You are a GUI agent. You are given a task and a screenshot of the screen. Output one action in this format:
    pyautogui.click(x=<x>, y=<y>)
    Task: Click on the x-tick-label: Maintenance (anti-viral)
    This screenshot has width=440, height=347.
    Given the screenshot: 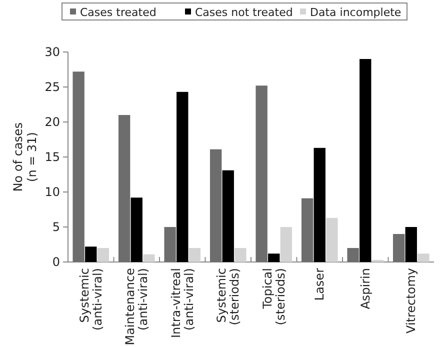 What is the action you would take?
    pyautogui.click(x=136, y=307)
    